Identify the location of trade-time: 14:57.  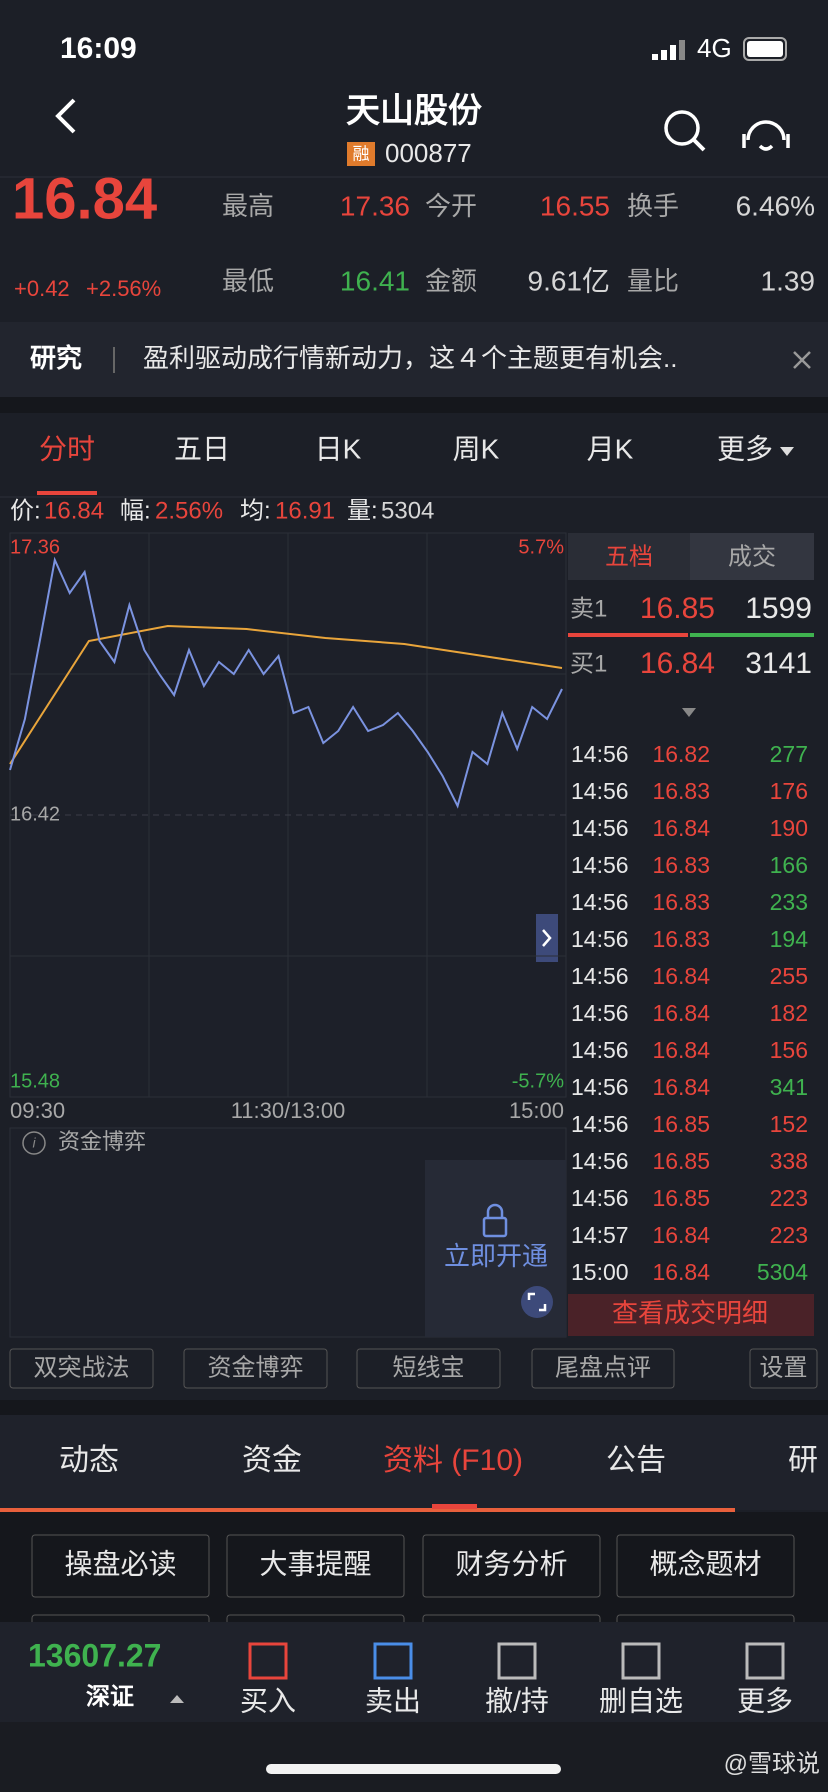
(600, 1235).